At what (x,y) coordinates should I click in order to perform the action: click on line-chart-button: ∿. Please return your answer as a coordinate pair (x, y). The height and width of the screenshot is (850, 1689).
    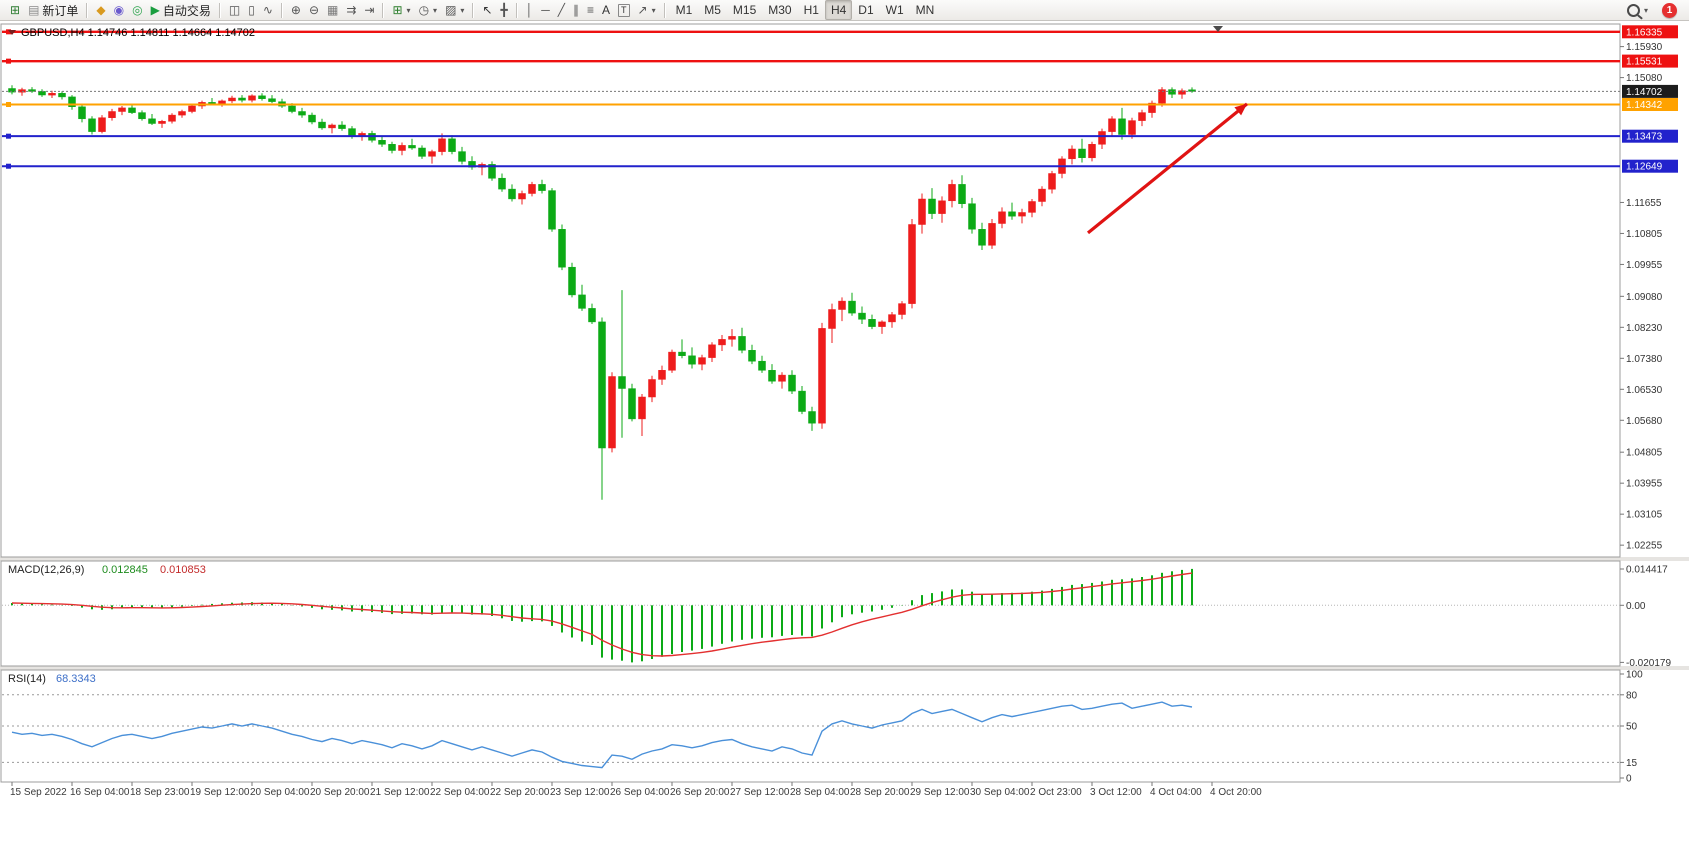
    Looking at the image, I should click on (268, 10).